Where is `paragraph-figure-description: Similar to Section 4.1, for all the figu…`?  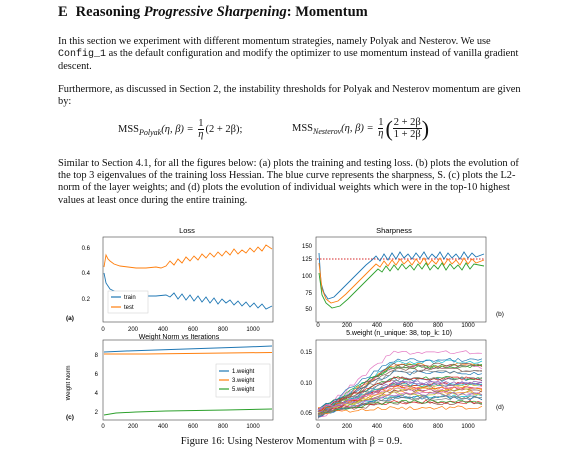 paragraph-figure-description: Similar to Section 4.1, for all the figu… is located at coordinates (288, 182).